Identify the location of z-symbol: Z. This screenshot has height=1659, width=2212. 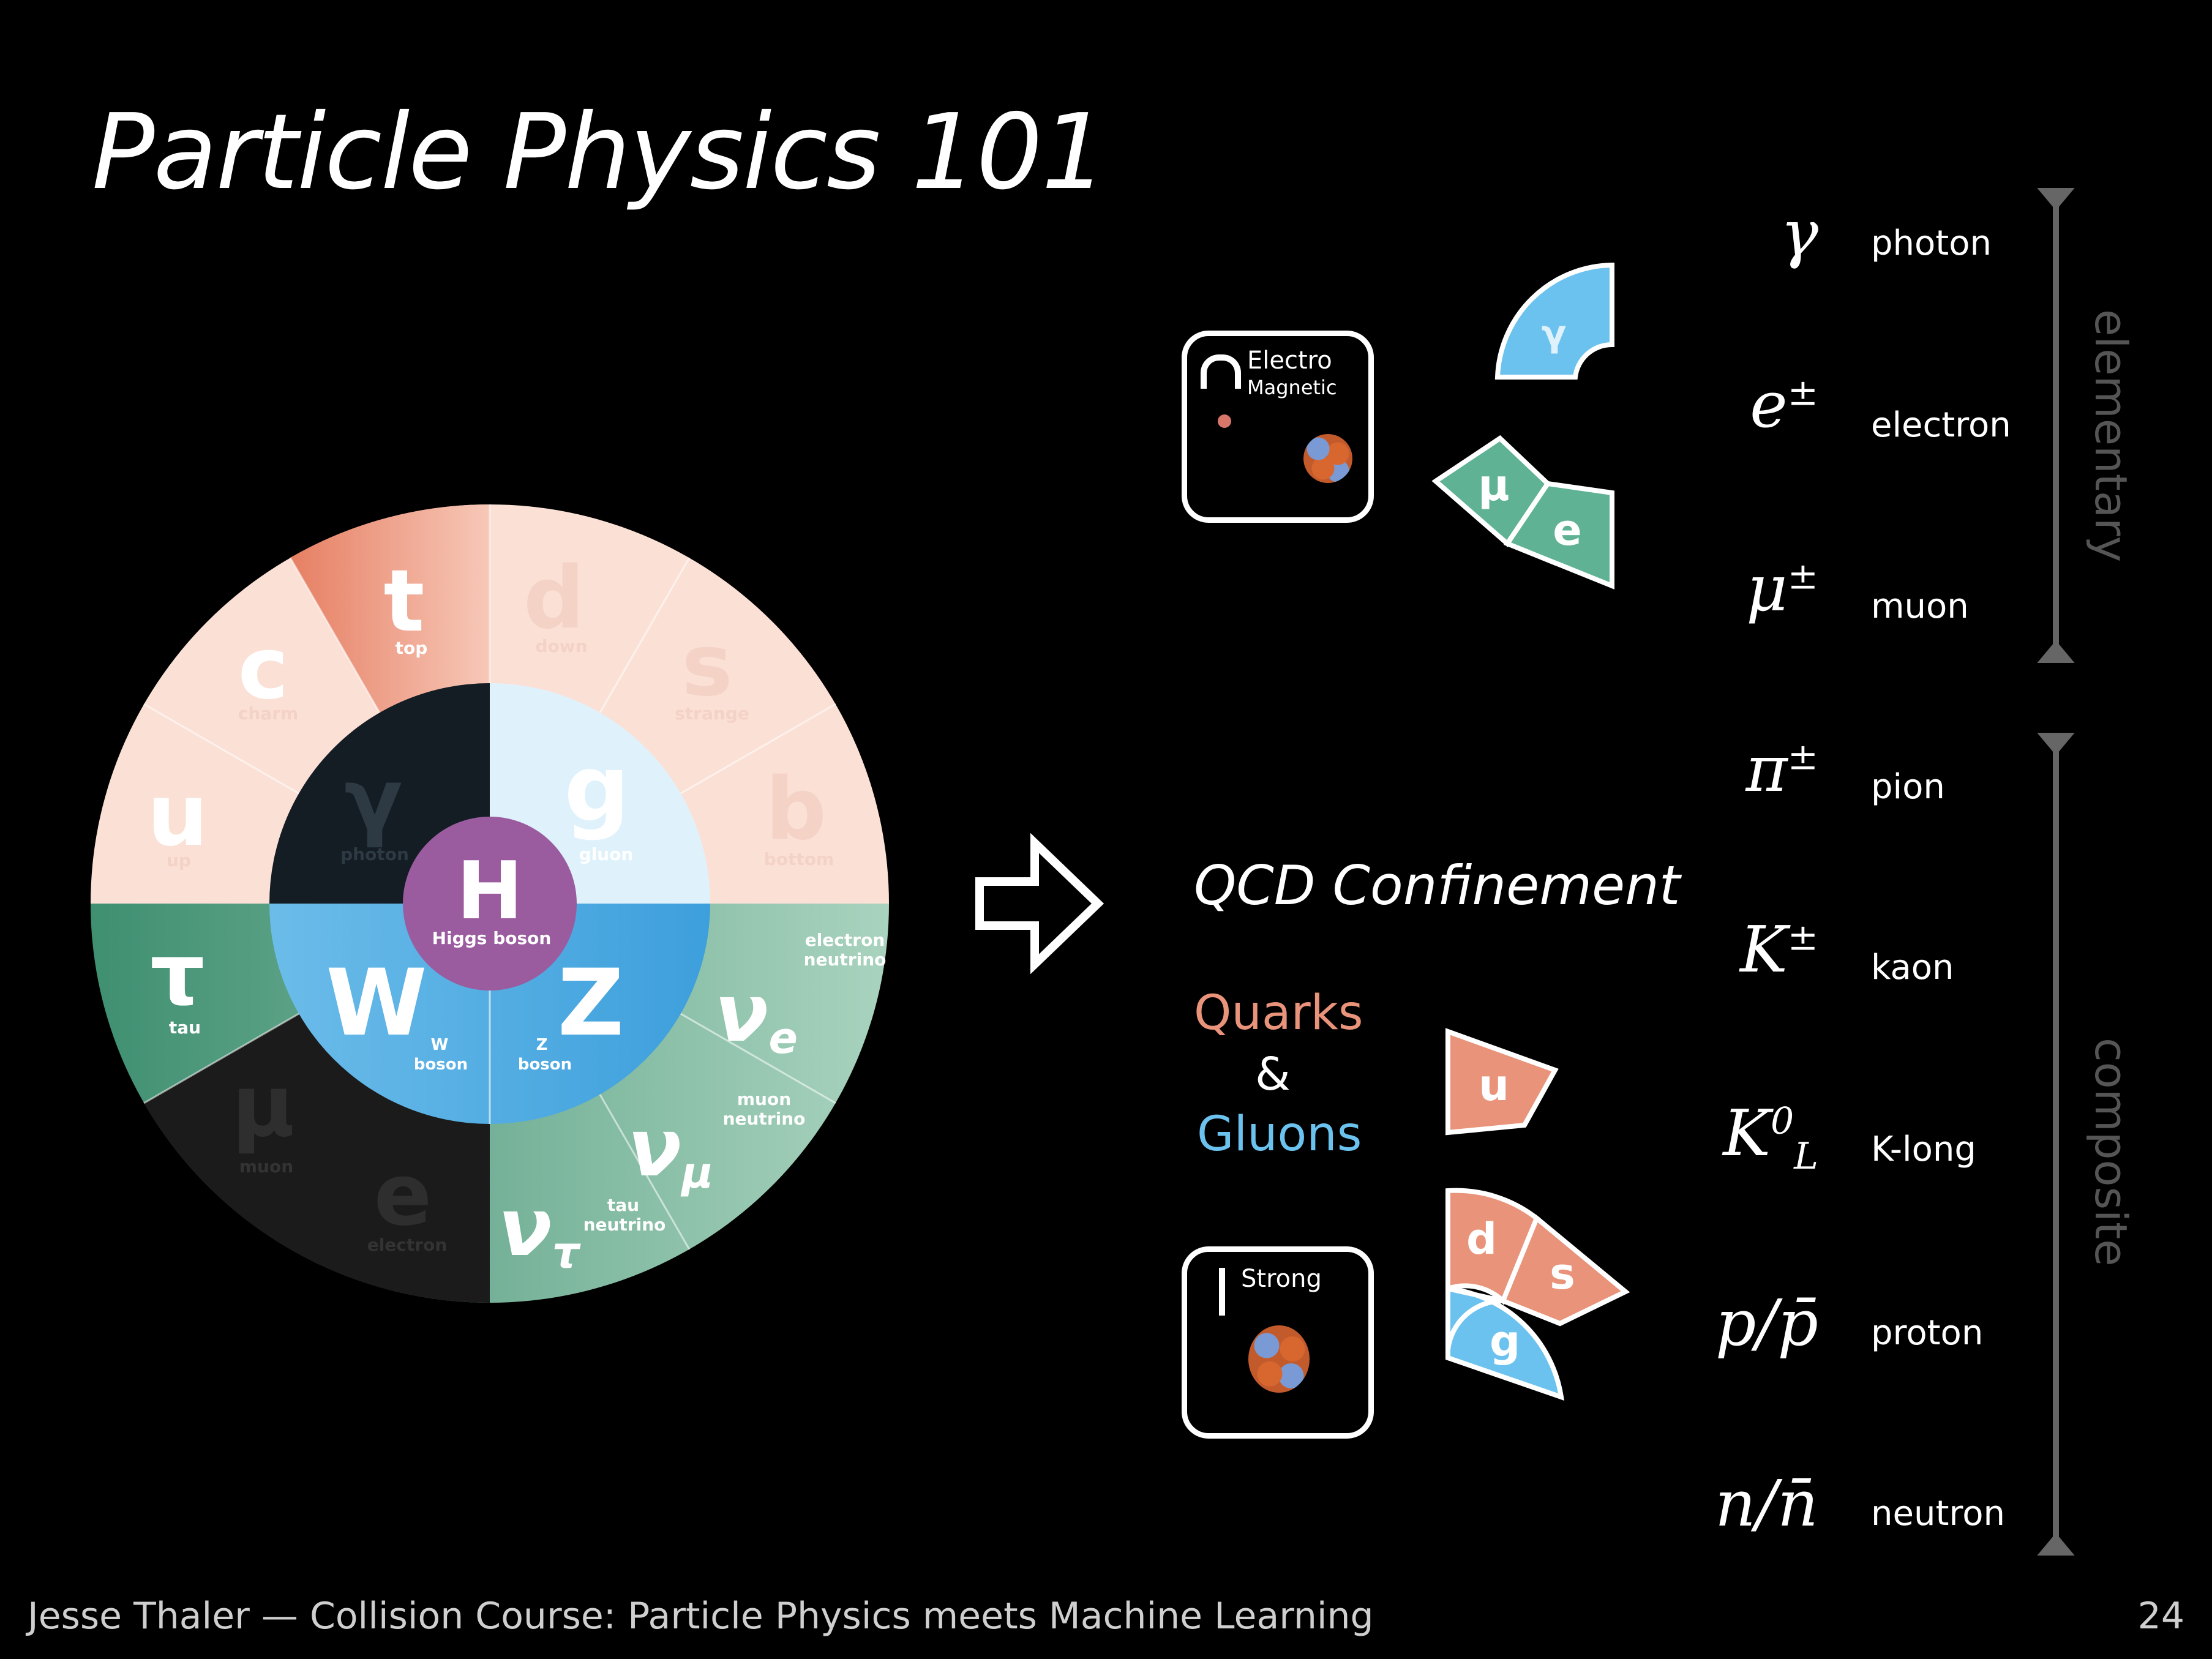
(591, 1003).